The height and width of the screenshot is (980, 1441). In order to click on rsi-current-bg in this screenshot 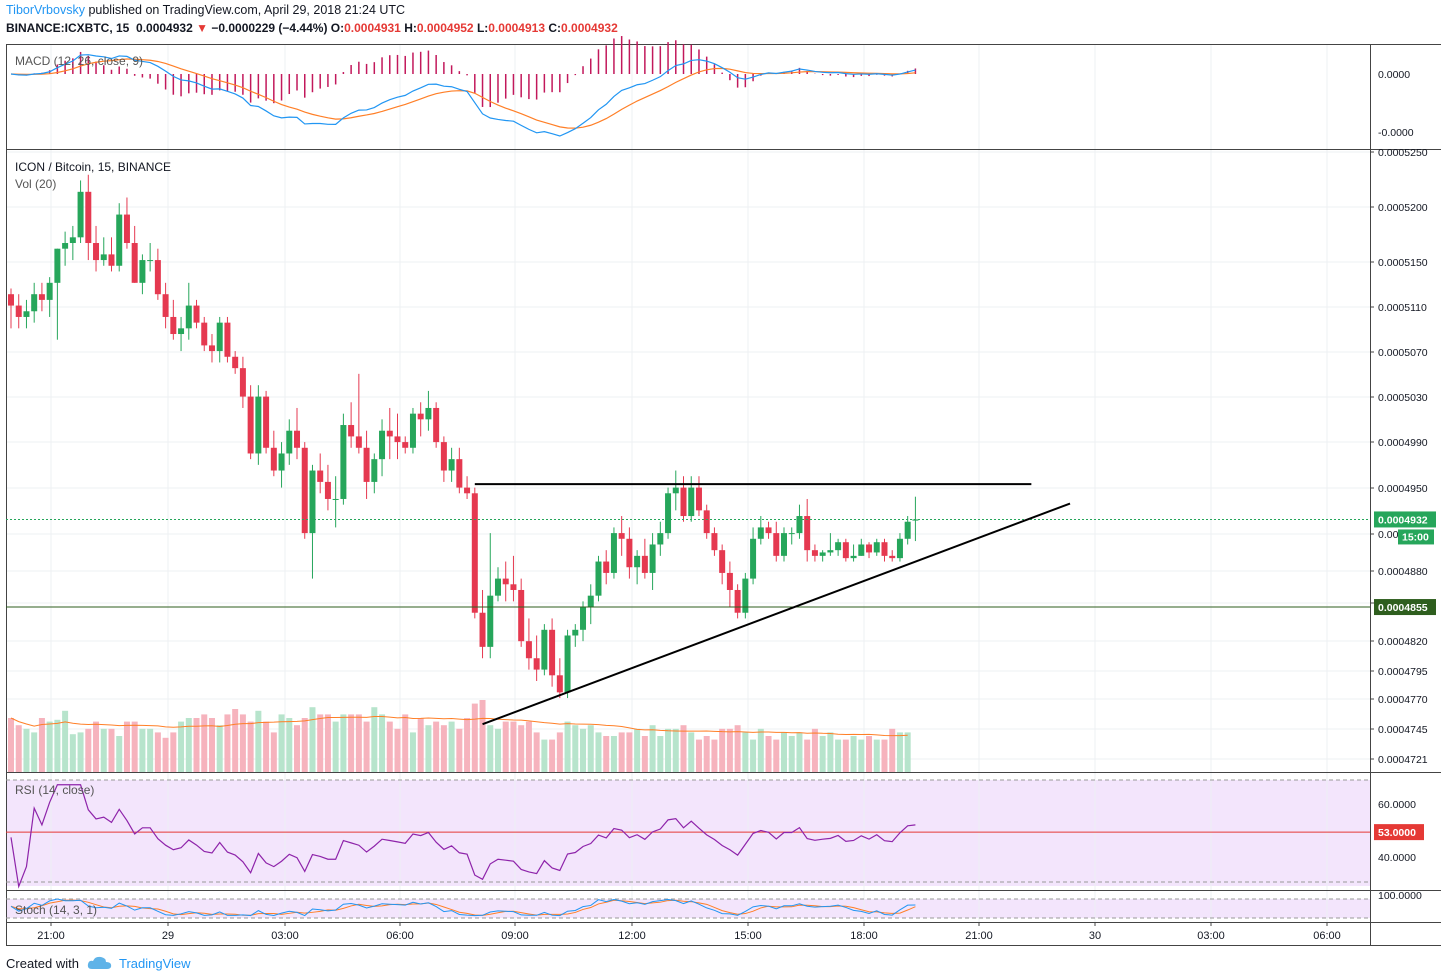, I will do `click(1399, 832)`.